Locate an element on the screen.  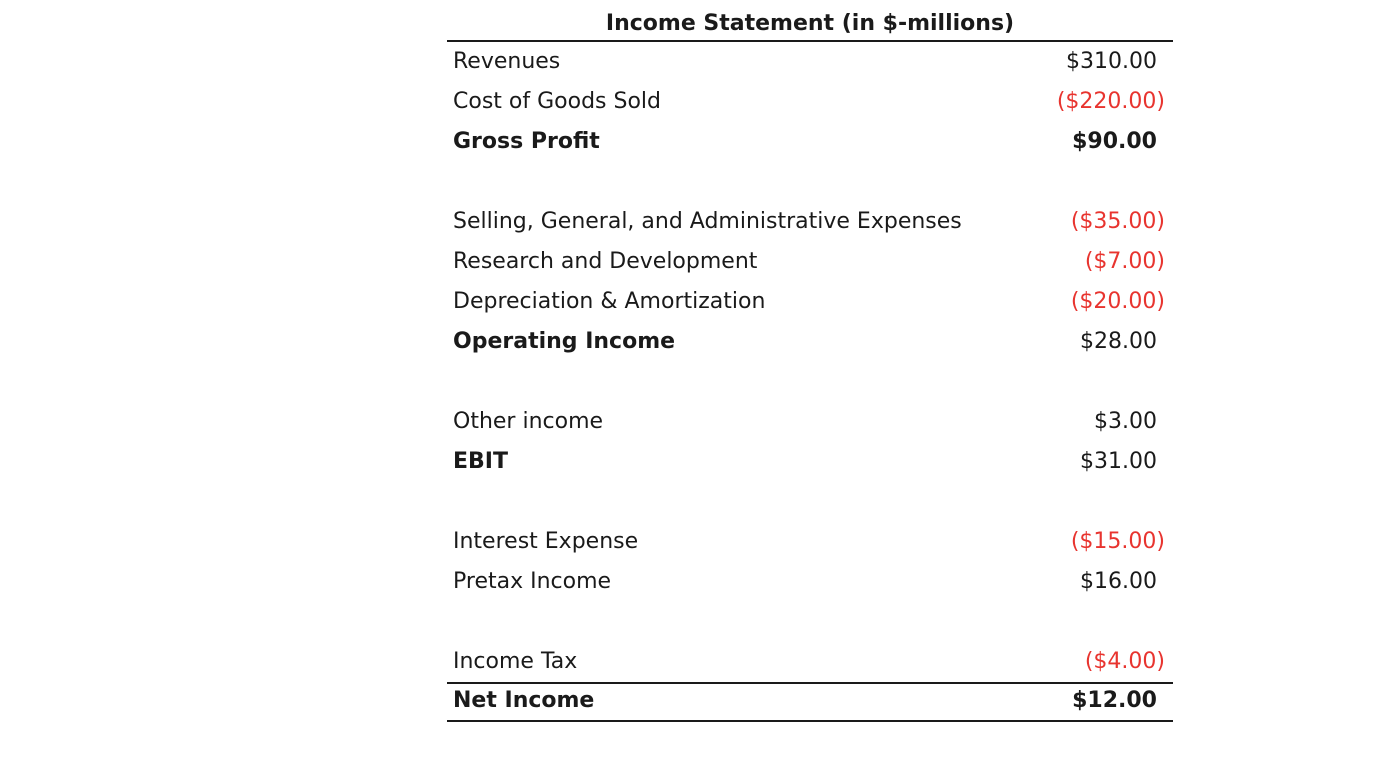
row-value: ($4.00) is located at coordinates (1124, 661).